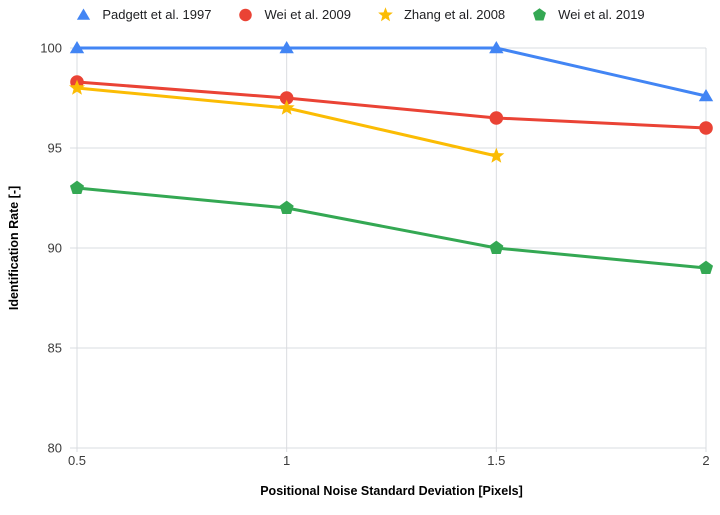 The width and height of the screenshot is (720, 515). Describe the element at coordinates (385, 14) in the screenshot. I see `star-marker-icon` at that location.